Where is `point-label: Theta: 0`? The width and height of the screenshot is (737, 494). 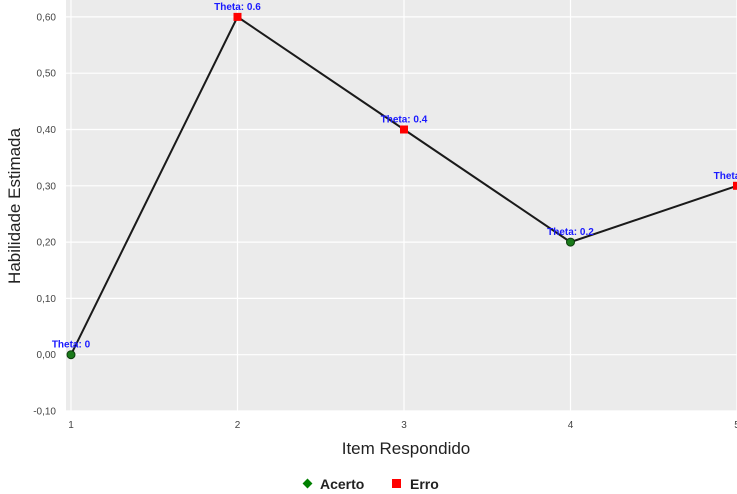 point-label: Theta: 0 is located at coordinates (71, 345).